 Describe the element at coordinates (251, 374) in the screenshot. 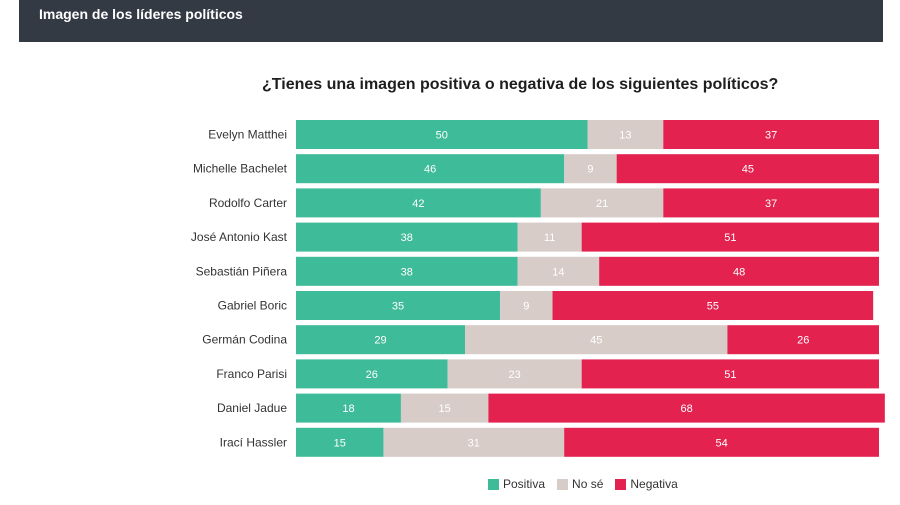

I see `category-label: Franco Parisi` at that location.